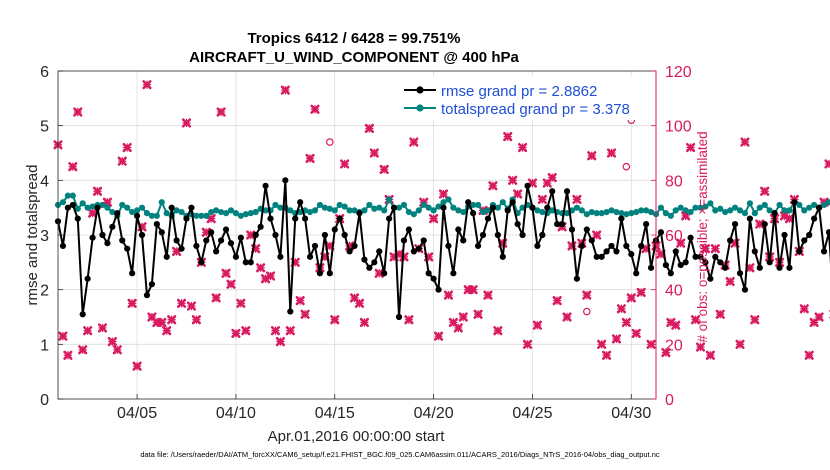 Image resolution: width=830 pixels, height=470 pixels. Describe the element at coordinates (519, 91) in the screenshot. I see `legend-rmse-label: rmse grand pr = 2.8862` at that location.